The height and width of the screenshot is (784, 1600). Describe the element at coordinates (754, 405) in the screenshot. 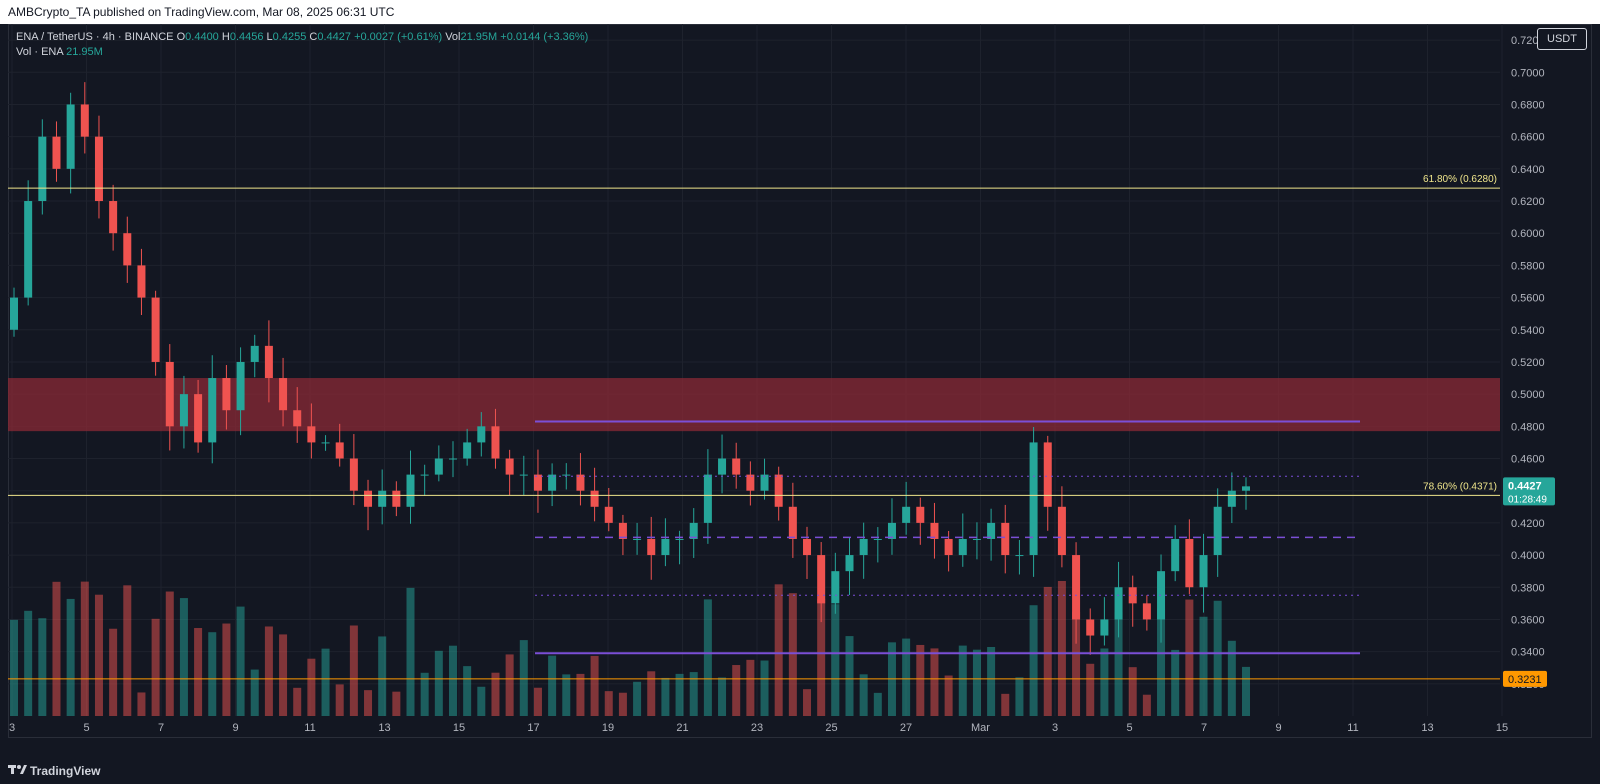

I see `supply-zone` at that location.